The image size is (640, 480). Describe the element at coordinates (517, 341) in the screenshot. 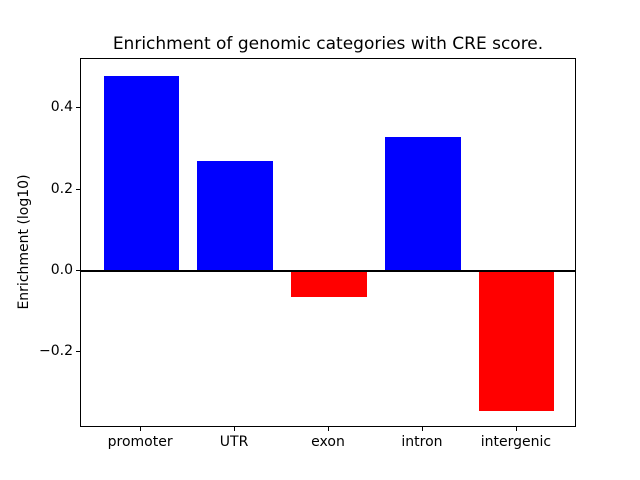

I see `bar-intergenic` at that location.